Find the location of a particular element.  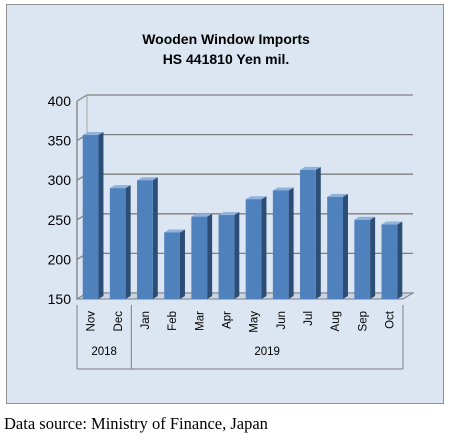

chart-subtitle: HS 441810 Yen mil. is located at coordinates (226, 59).